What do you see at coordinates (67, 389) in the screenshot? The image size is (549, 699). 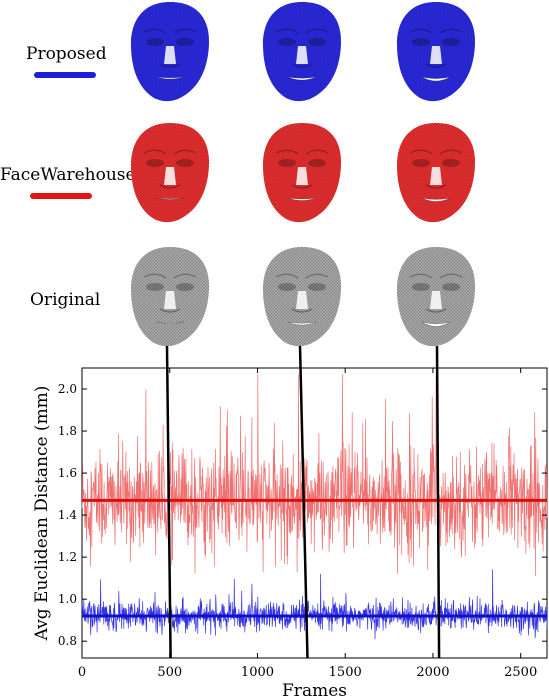 I see `y-tick-label-2: 2.0` at bounding box center [67, 389].